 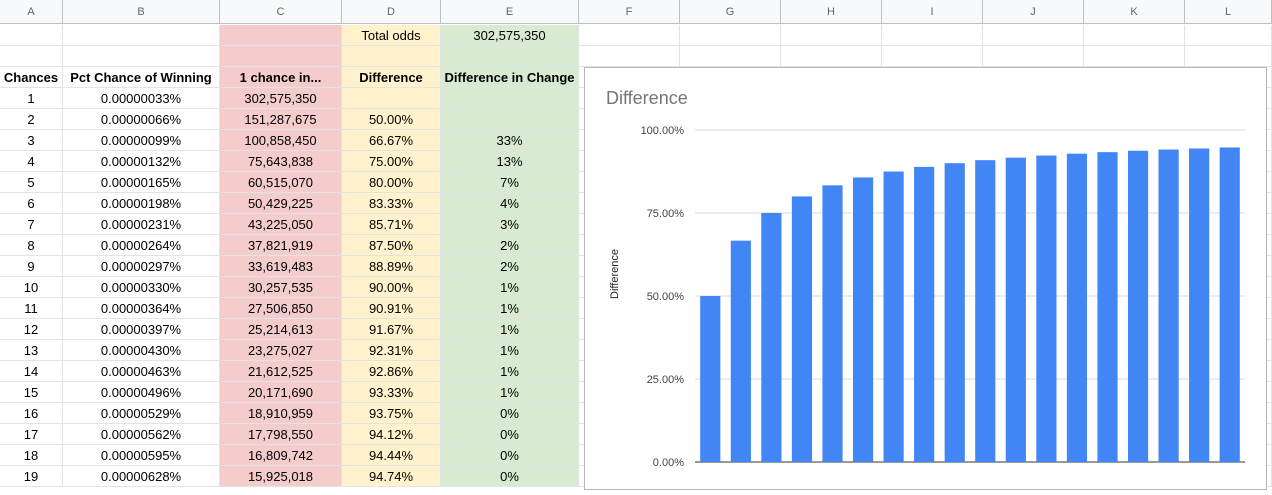 I want to click on column-header-h: H, so click(x=831, y=12).